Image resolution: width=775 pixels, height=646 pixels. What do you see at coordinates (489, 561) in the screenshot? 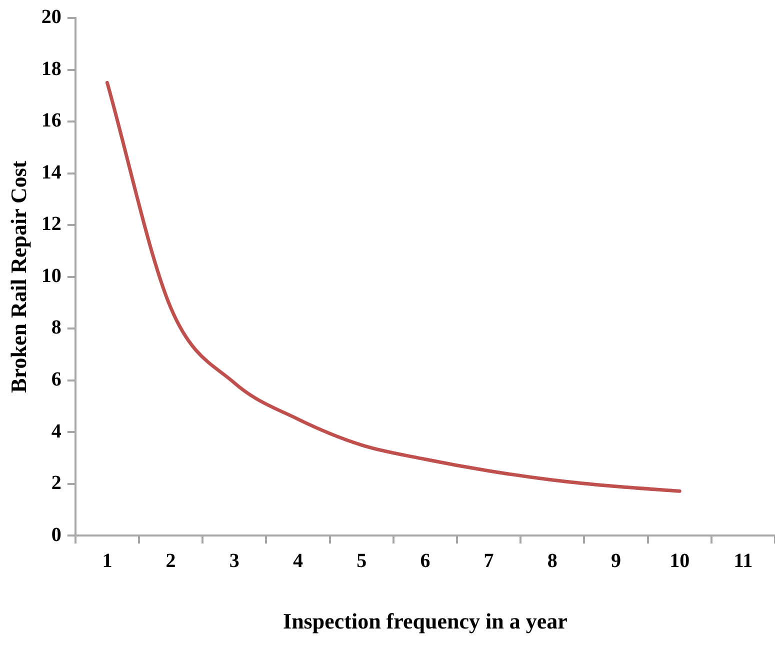
I see `x-tick-label: 7` at bounding box center [489, 561].